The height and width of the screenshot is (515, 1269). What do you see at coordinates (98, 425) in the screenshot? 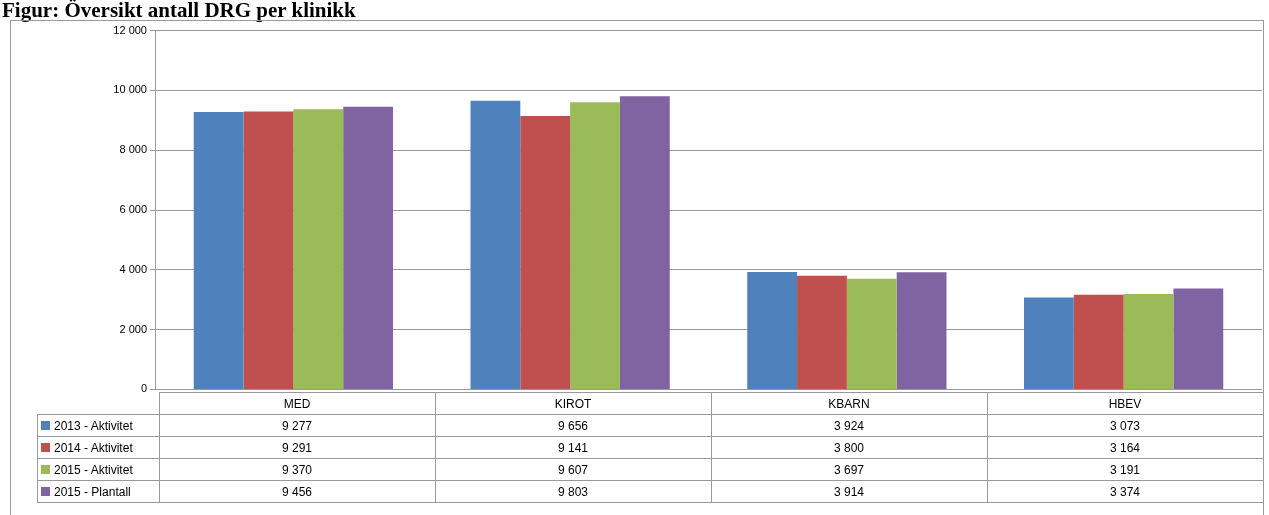
I see `legend-label: 2013 - Aktivitet` at bounding box center [98, 425].